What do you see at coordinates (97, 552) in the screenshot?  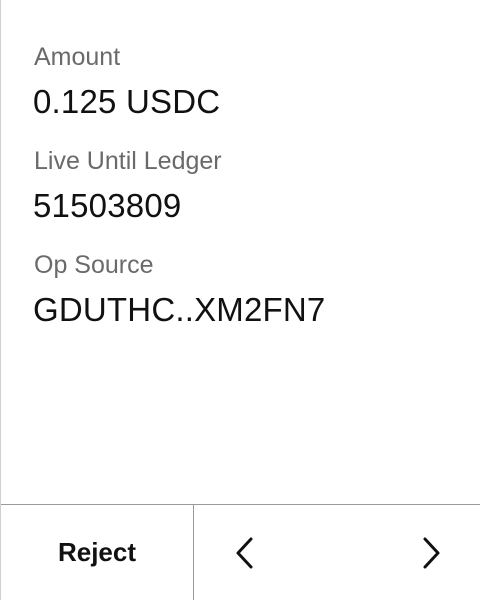 I see `reject-button: Reject` at bounding box center [97, 552].